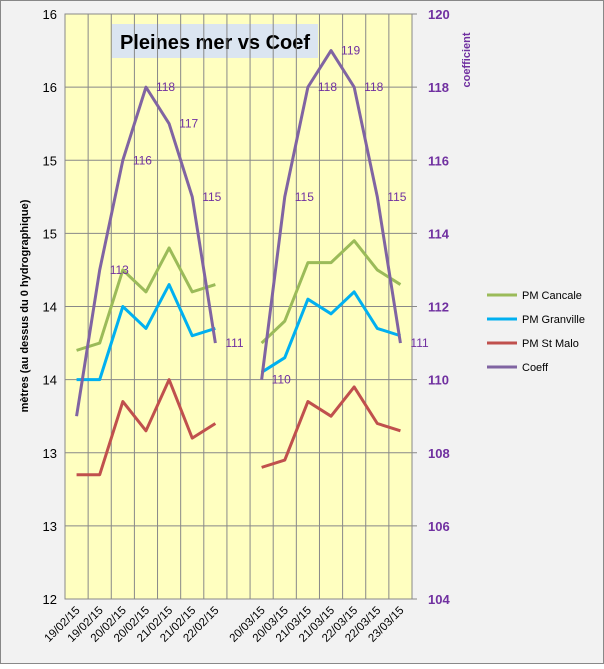 Image resolution: width=604 pixels, height=669 pixels. I want to click on y2-tick-label: 108, so click(439, 453).